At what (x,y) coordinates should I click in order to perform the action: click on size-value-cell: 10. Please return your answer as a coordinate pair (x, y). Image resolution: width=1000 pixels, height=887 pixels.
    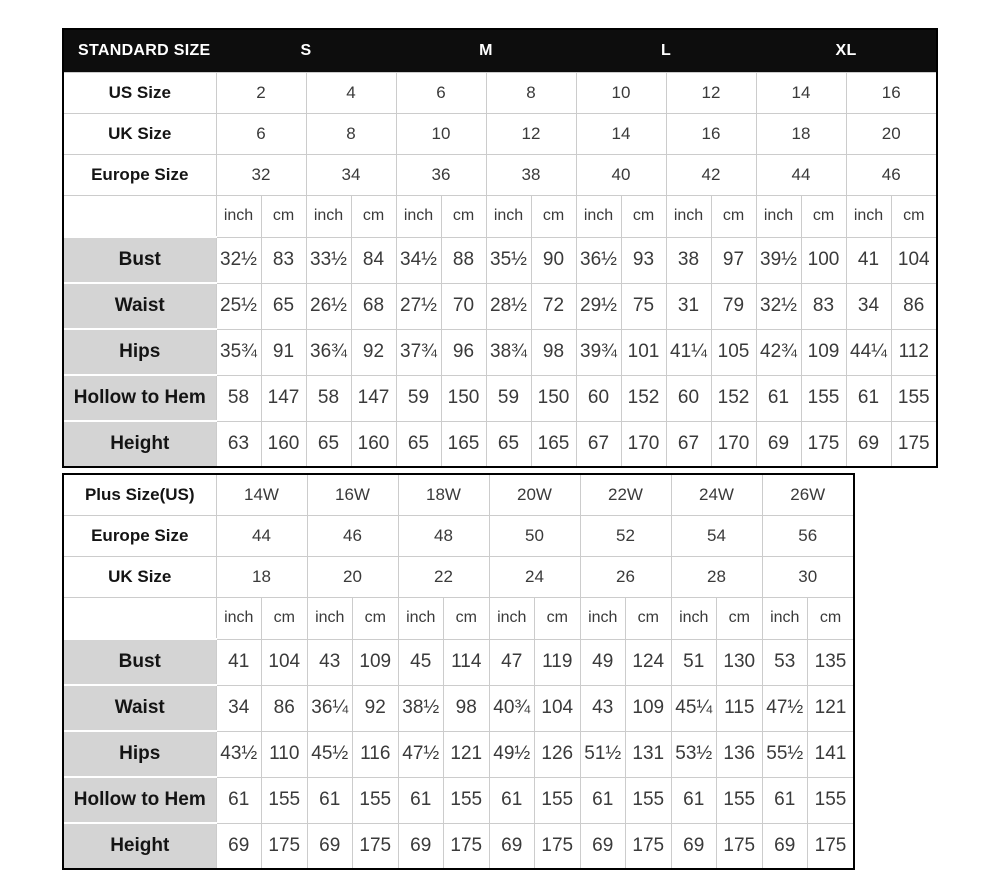
    Looking at the image, I should click on (621, 93).